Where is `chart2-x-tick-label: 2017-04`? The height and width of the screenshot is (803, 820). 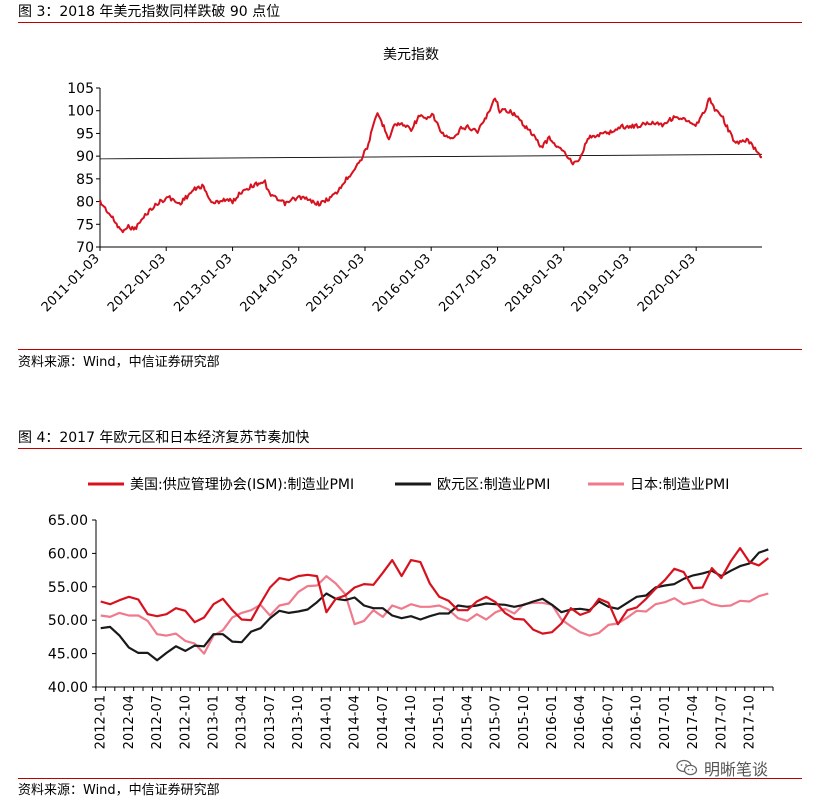 chart2-x-tick-label: 2017-04 is located at coordinates (693, 722).